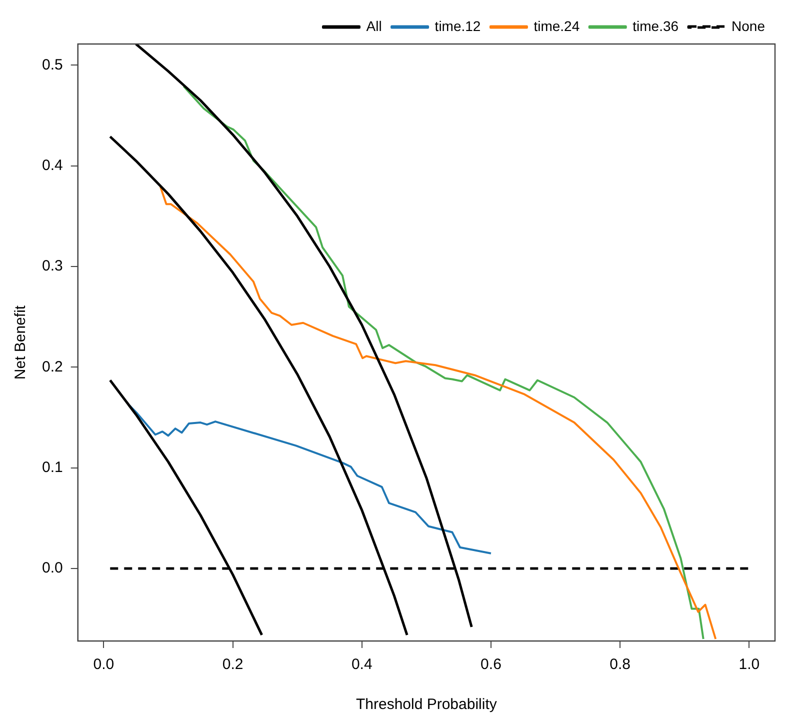 Image resolution: width=787 pixels, height=726 pixels. I want to click on x-axis-title: Threshold Probability, so click(427, 705).